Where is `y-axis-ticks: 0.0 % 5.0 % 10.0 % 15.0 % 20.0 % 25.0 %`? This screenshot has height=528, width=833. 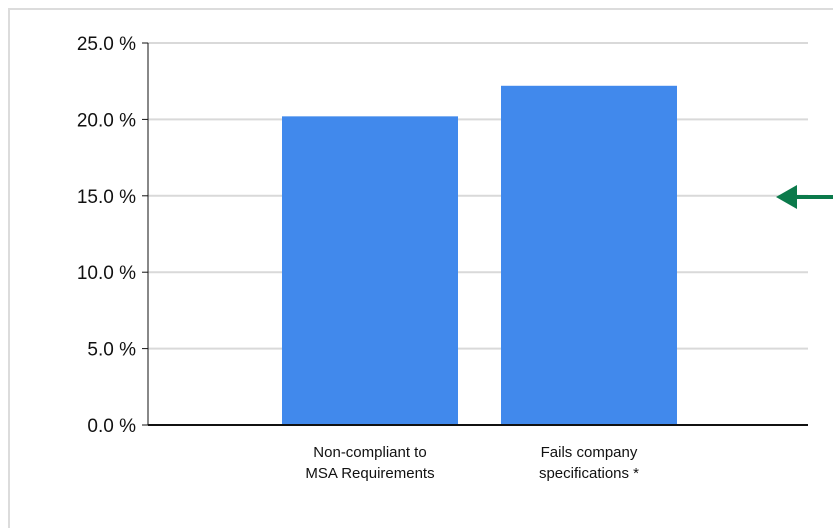 y-axis-ticks: 0.0 % 5.0 % 10.0 % 15.0 % 20.0 % 25.0 % is located at coordinates (112, 235).